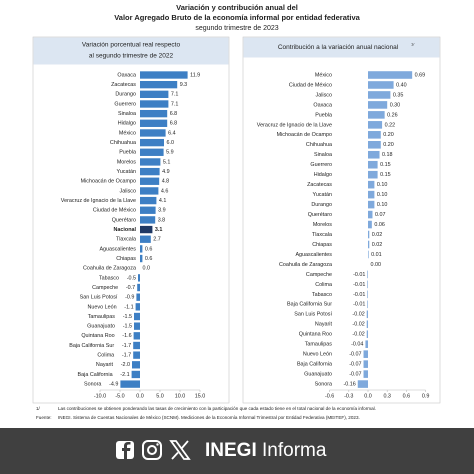 This screenshot has height=474, width=474. I want to click on title-line: Variación y contribución anual del, so click(237, 7).